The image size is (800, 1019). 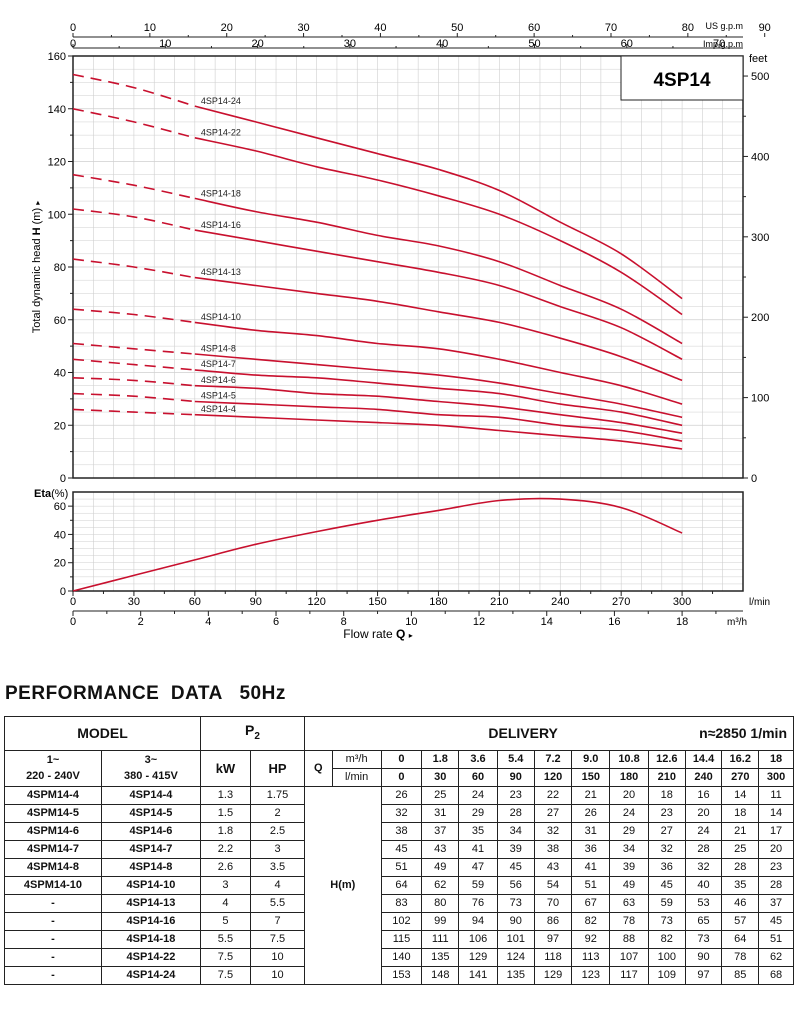 What do you see at coordinates (368, 634) in the screenshot?
I see `x-axis-title-text: Flow rate` at bounding box center [368, 634].